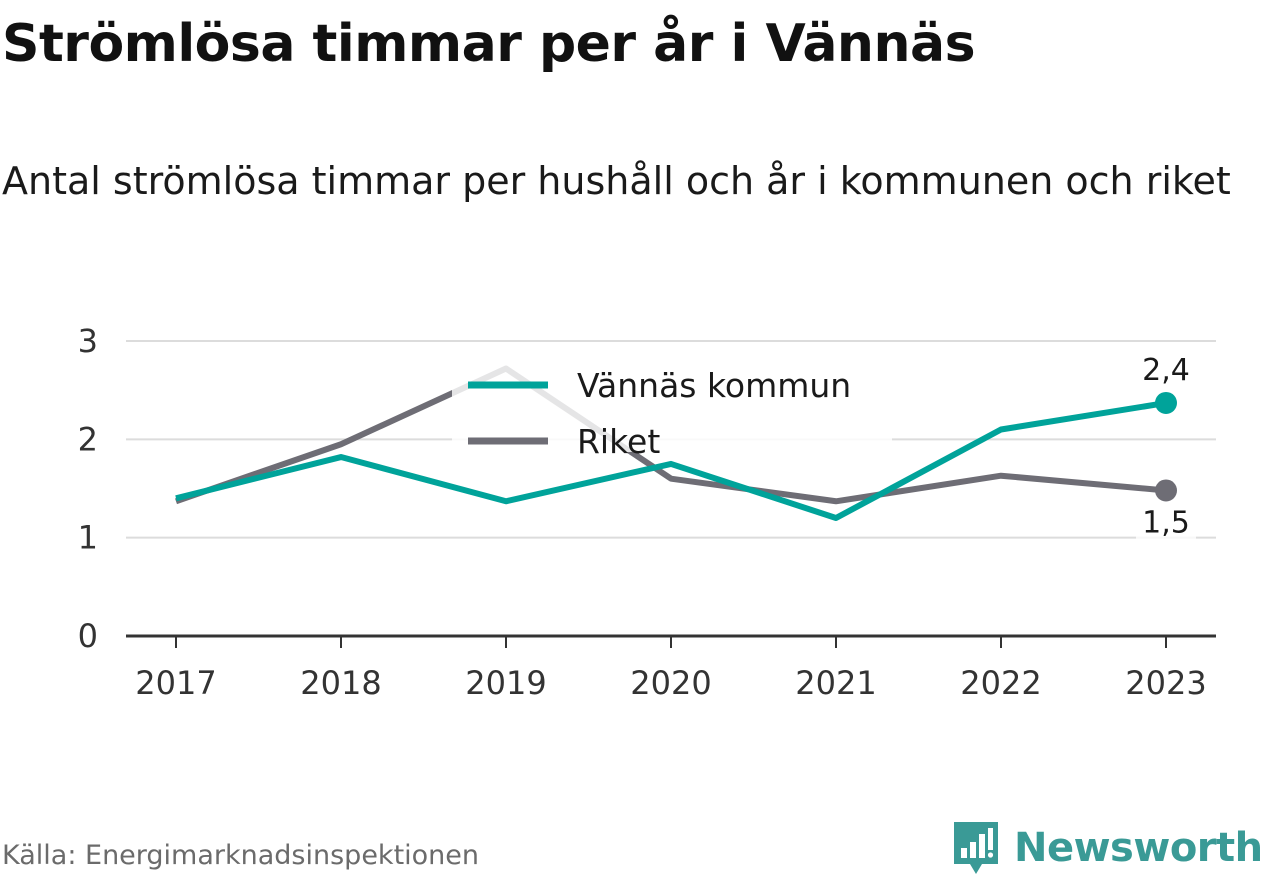 The image size is (1262, 879). I want to click on chart-title: Strömlösa timmar per år i Vännäs, so click(489, 44).